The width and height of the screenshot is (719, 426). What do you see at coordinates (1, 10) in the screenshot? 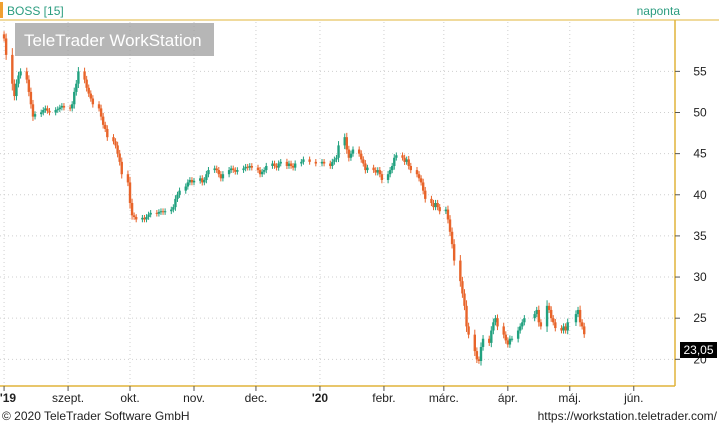
I see `symbol-marker` at bounding box center [1, 10].